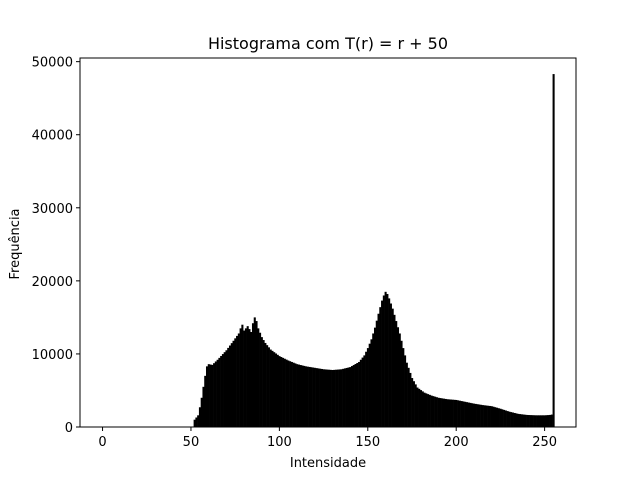 Image resolution: width=640 pixels, height=480 pixels. Describe the element at coordinates (279, 442) in the screenshot. I see `x-tick-label: 100` at that location.